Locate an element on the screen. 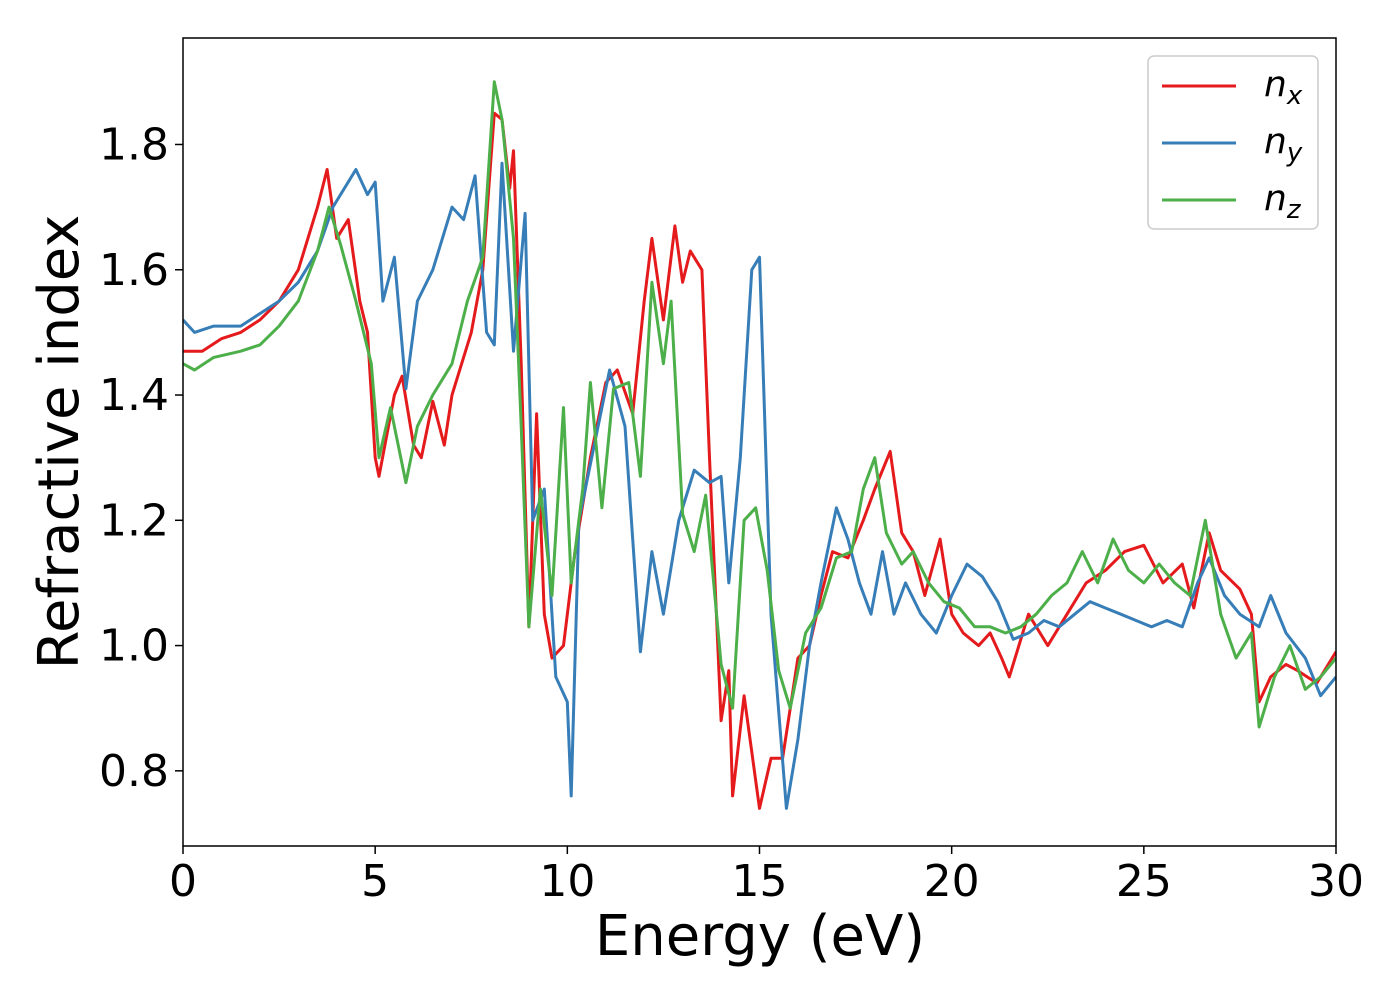  y-tick-label: 1.2 is located at coordinates (134, 520).